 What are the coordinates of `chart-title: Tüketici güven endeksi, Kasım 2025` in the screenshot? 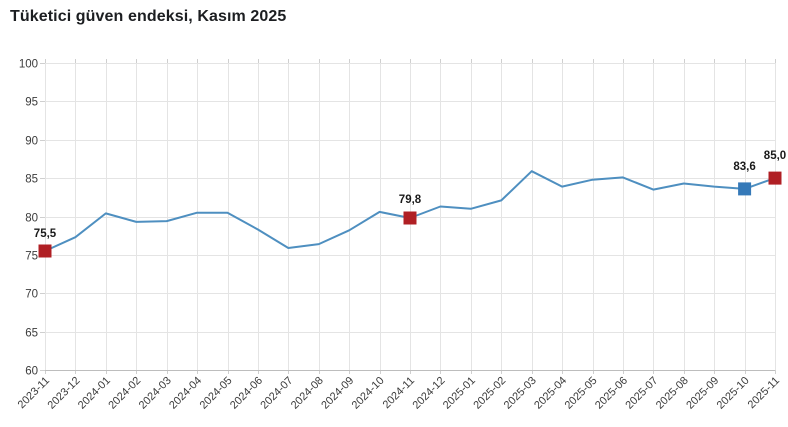 It's located at (148, 16).